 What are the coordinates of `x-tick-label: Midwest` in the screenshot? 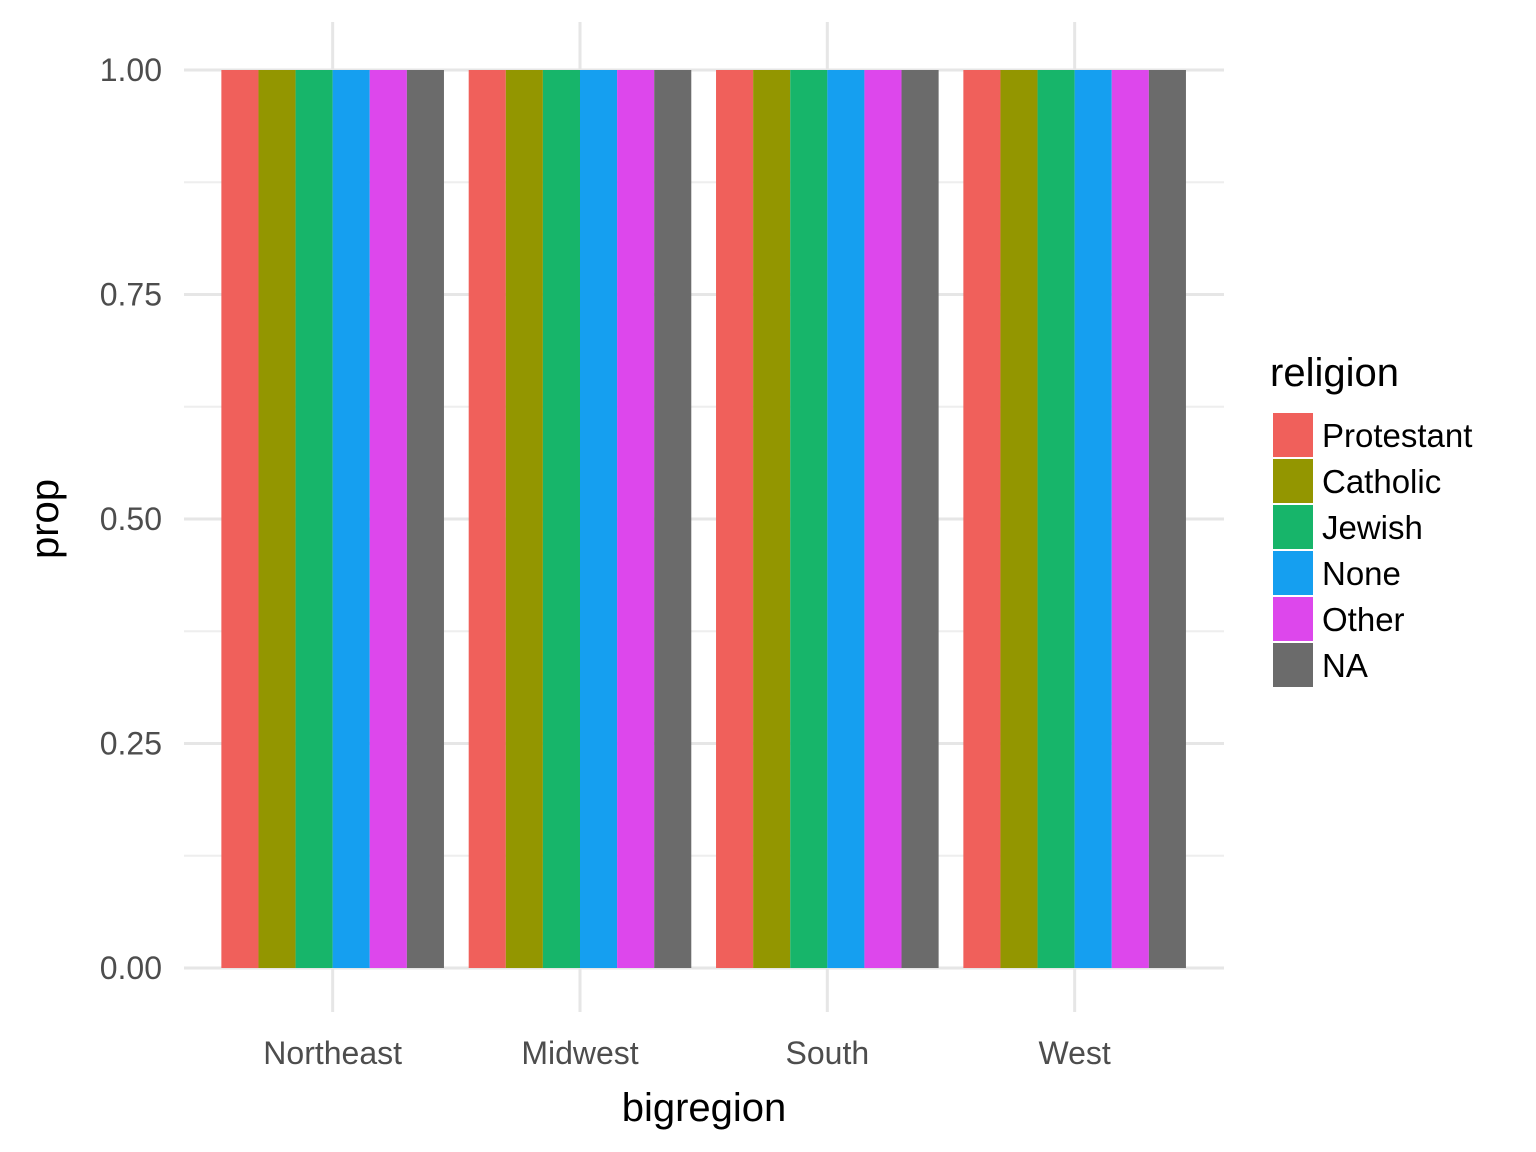 It's located at (579, 1053).